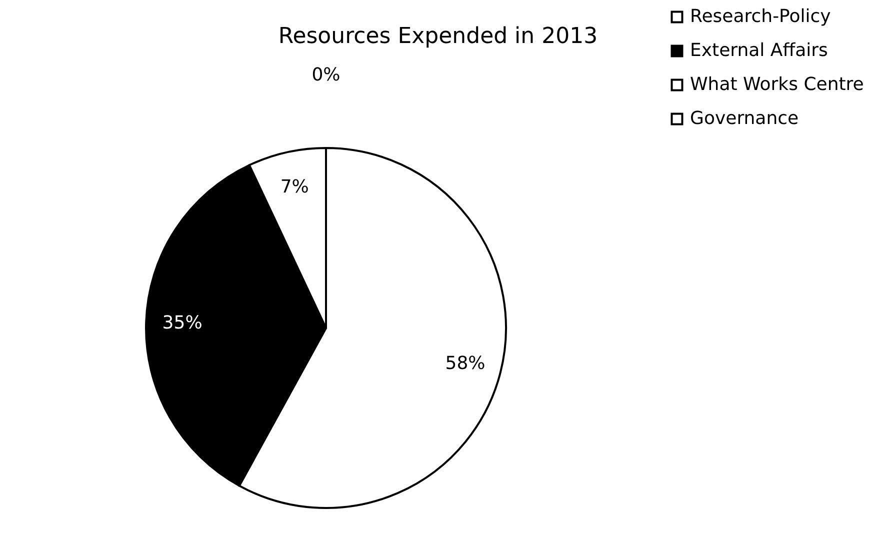  Describe the element at coordinates (182, 323) in the screenshot. I see `data-label: 35%` at that location.